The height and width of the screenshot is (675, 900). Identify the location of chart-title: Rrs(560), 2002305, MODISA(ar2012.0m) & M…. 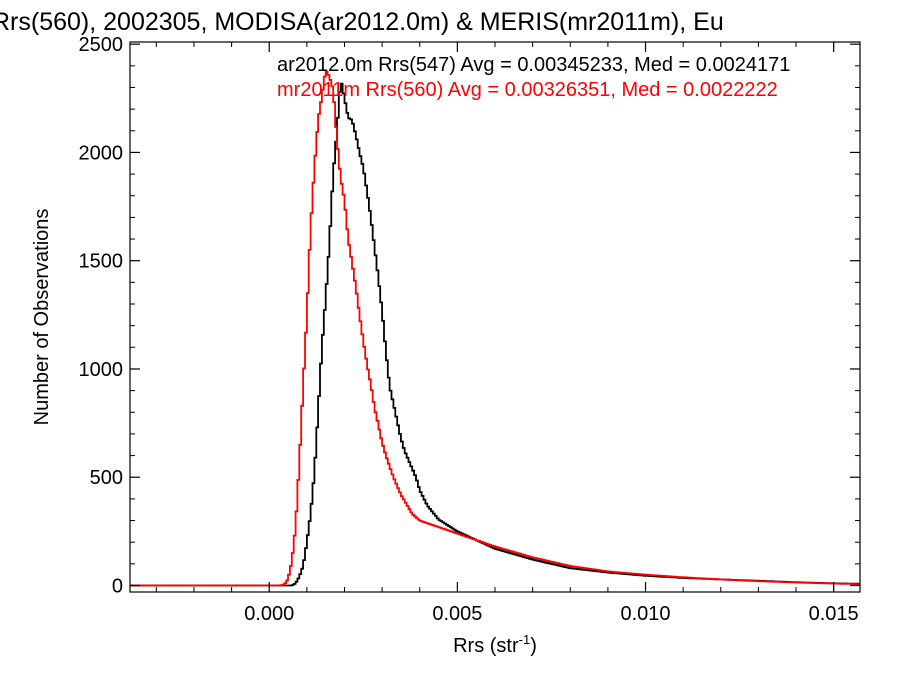
(362, 22).